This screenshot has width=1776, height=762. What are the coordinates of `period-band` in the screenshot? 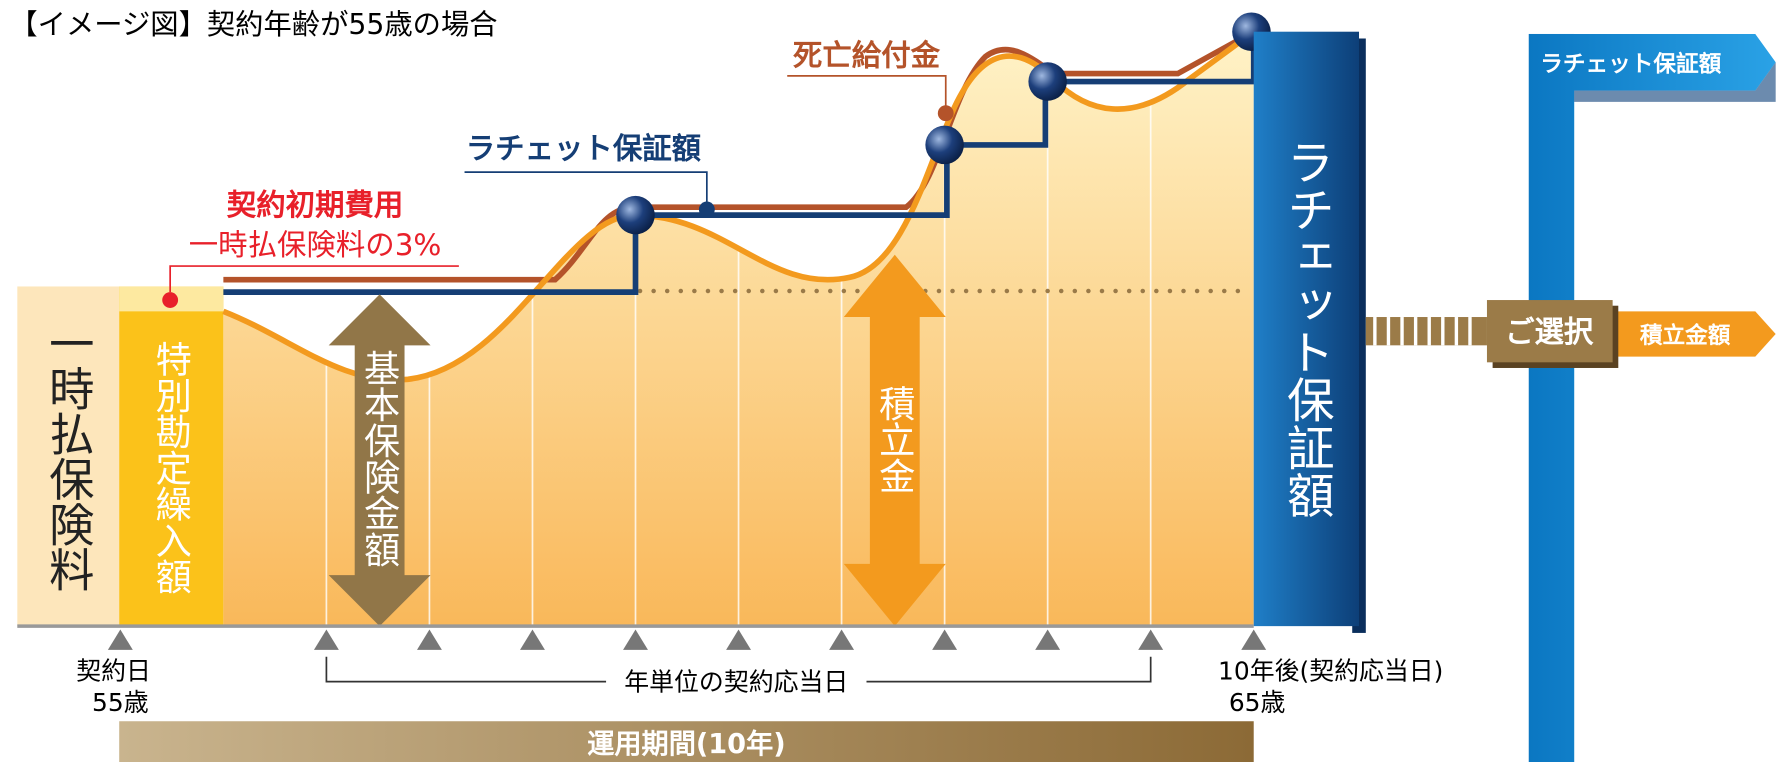 It's located at (686, 741).